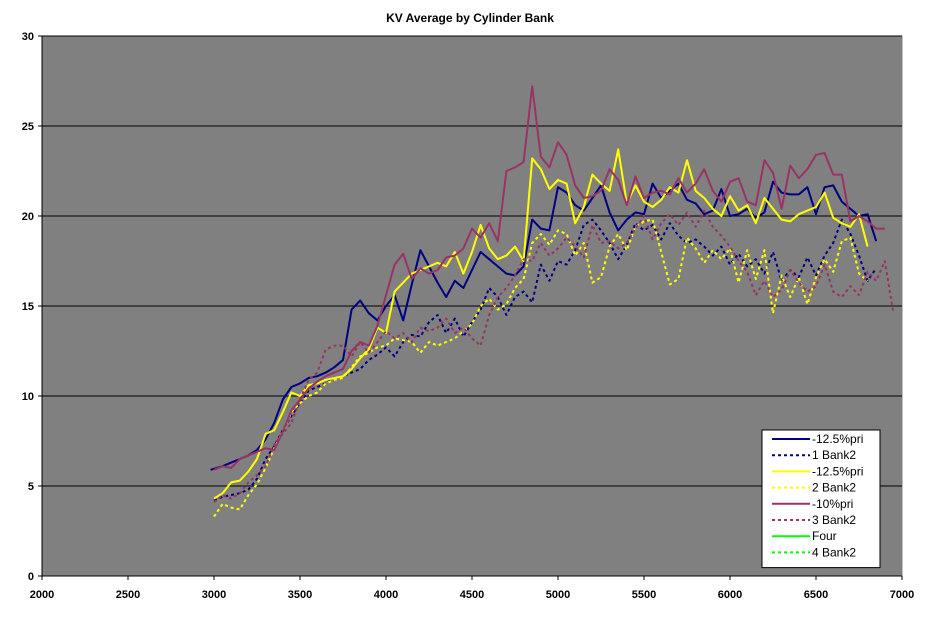 The width and height of the screenshot is (938, 624). I want to click on y-tick-label-25: 25, so click(28, 127).